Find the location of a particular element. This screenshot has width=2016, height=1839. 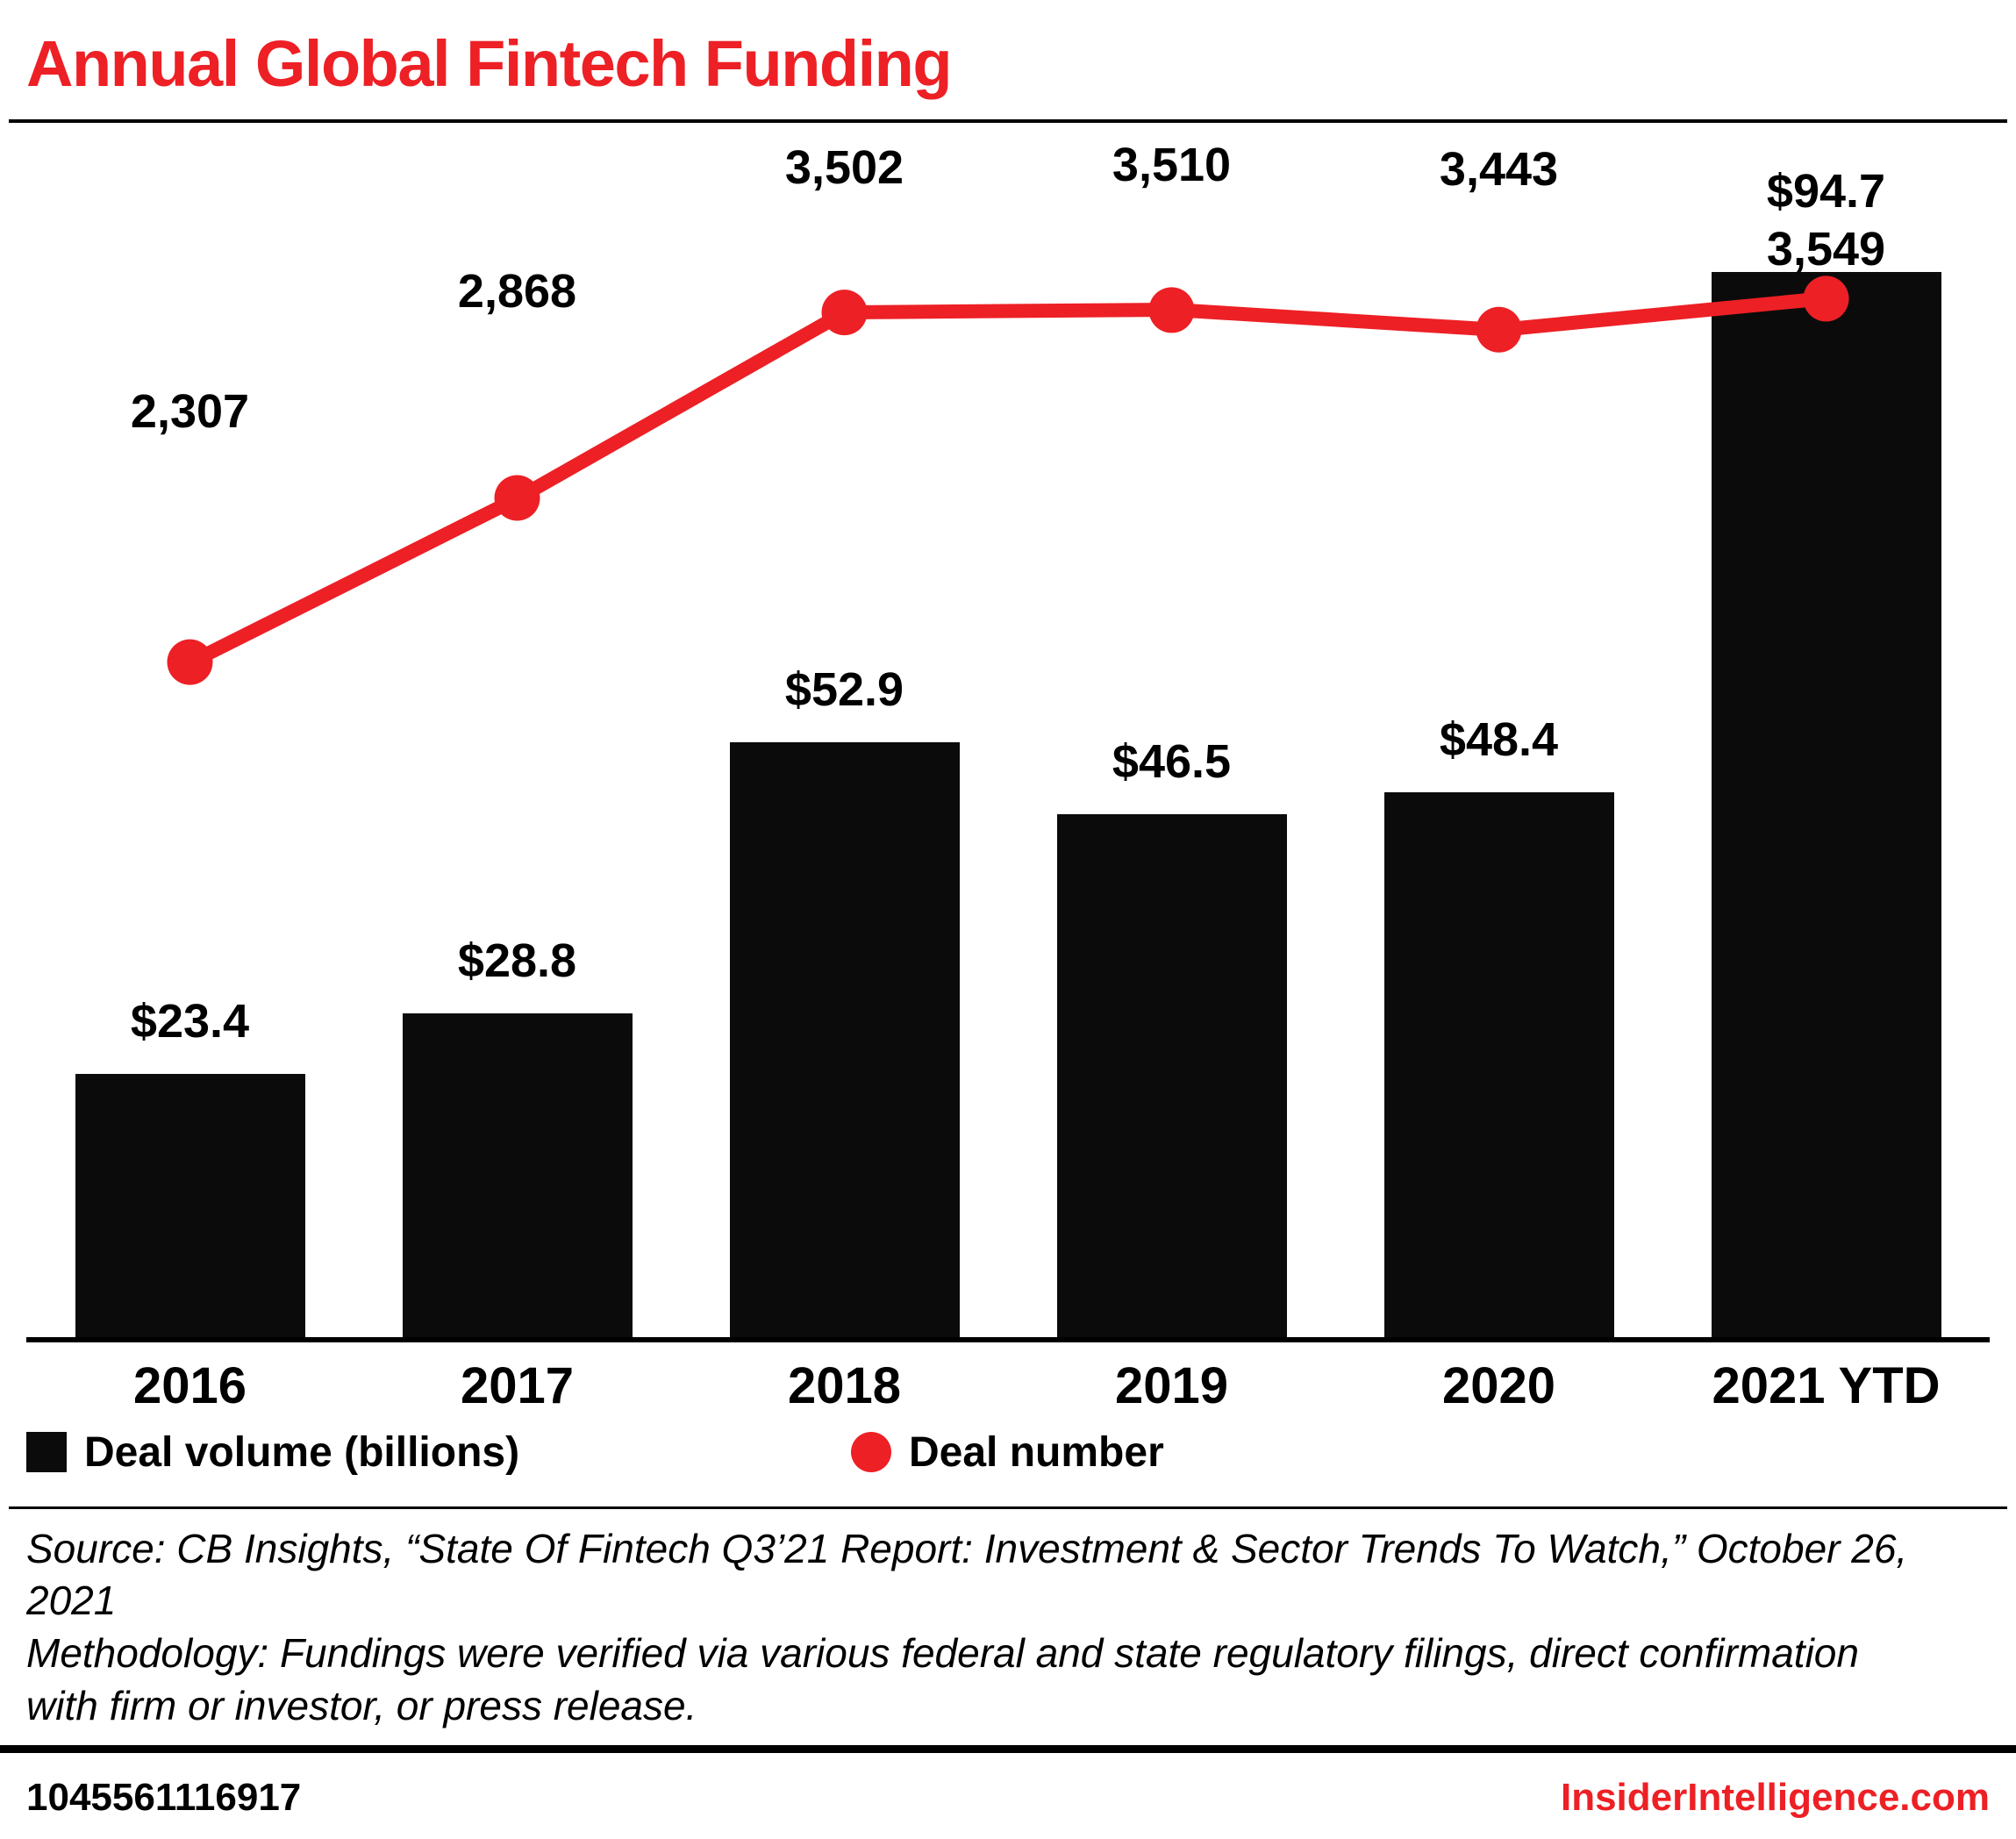

legend-item-deal-volume: Deal volume (billions) is located at coordinates (438, 1452).